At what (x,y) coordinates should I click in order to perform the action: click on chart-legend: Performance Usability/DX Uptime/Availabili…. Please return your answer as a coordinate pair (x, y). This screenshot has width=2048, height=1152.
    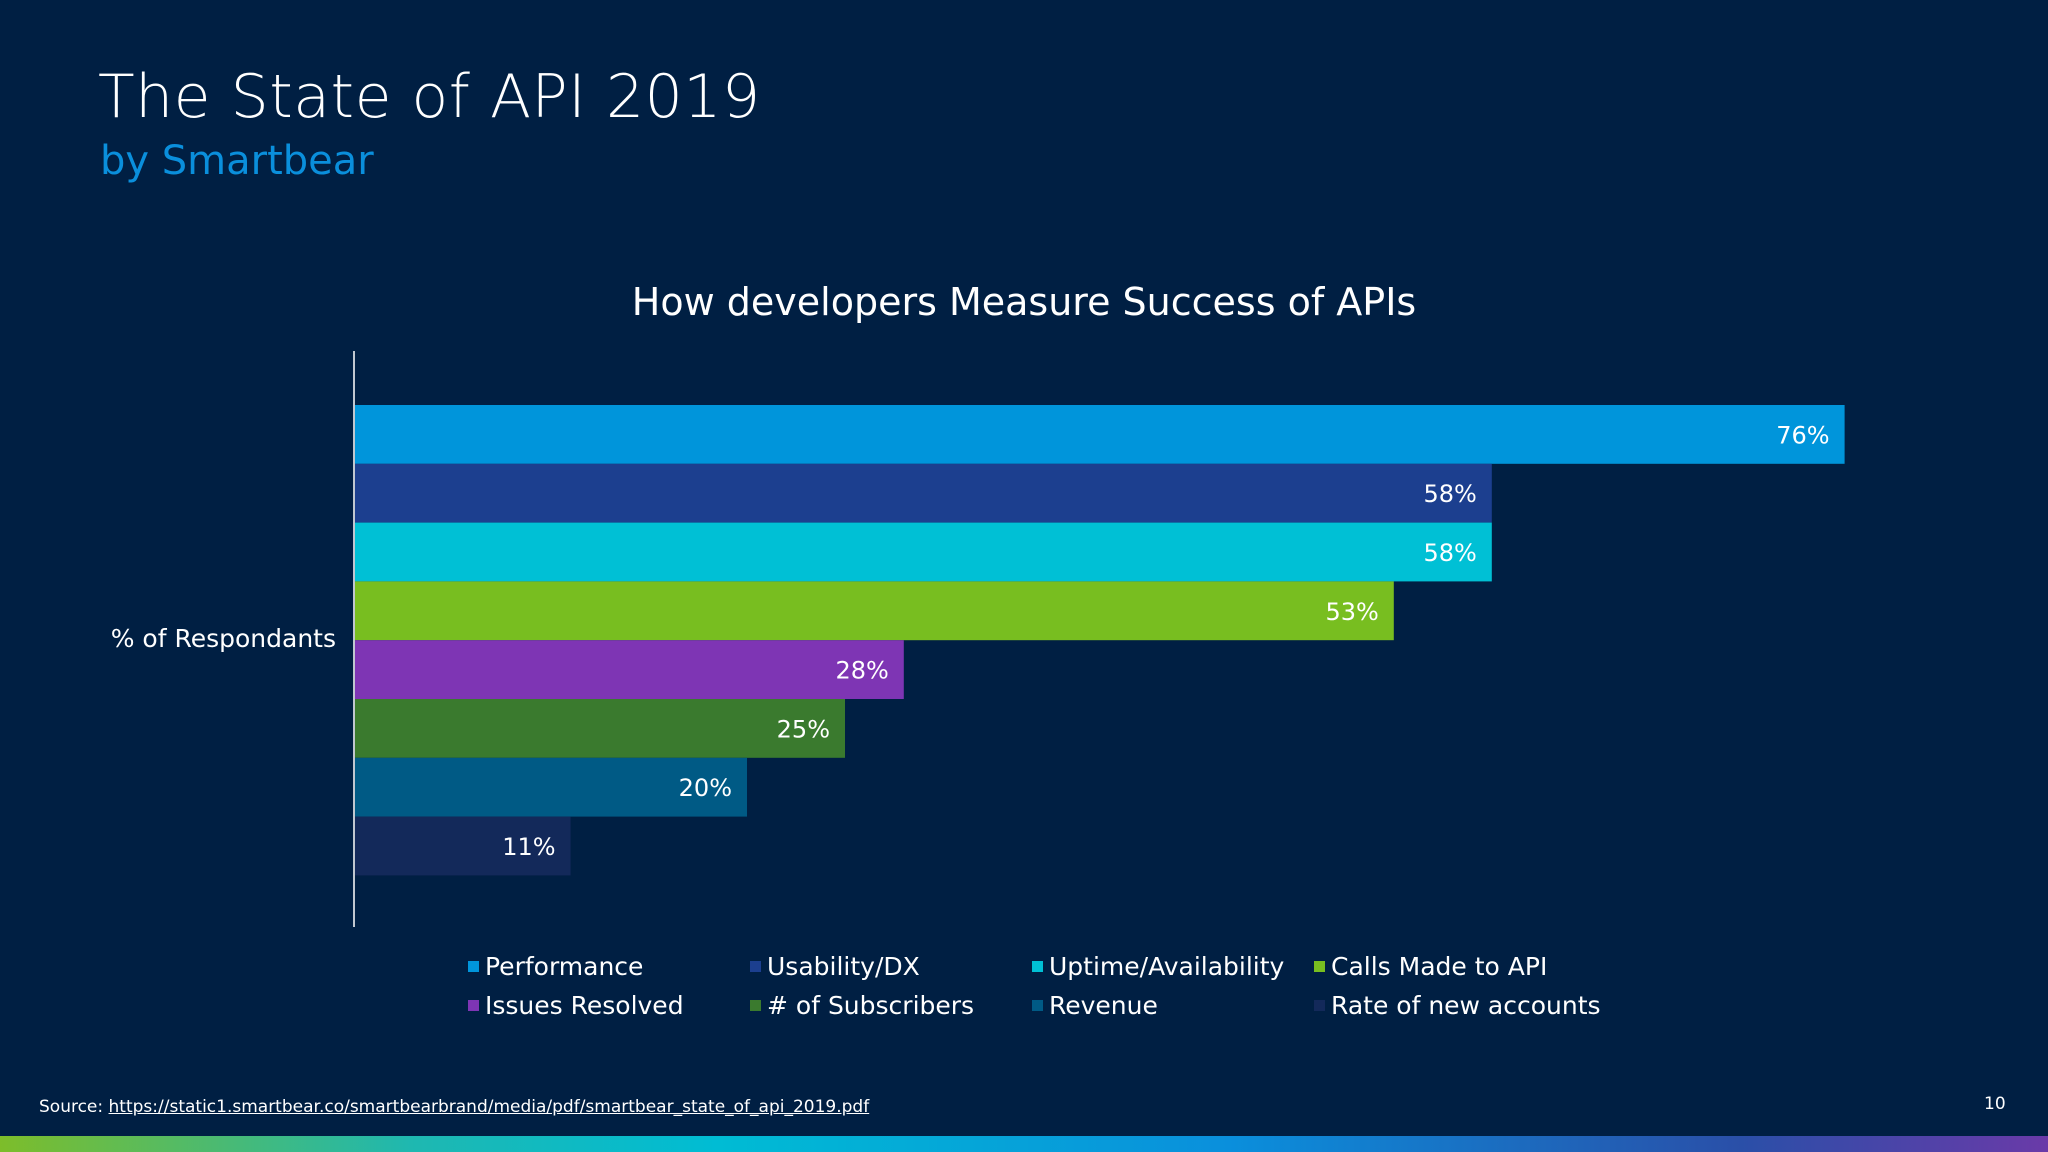
    Looking at the image, I should click on (1051, 986).